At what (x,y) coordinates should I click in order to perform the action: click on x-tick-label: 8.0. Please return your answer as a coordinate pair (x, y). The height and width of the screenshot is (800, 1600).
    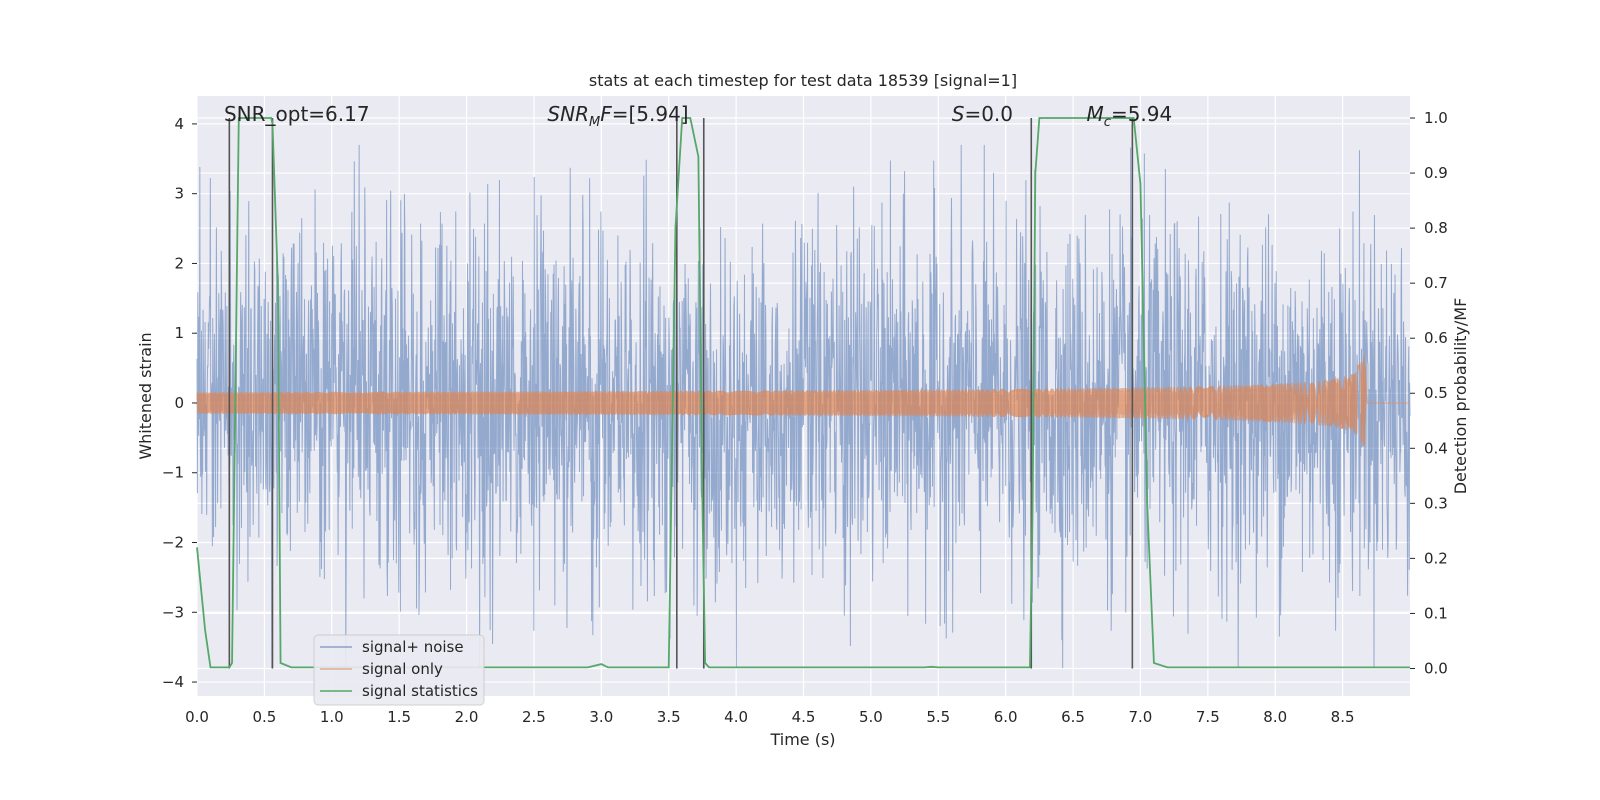
    Looking at the image, I should click on (1275, 717).